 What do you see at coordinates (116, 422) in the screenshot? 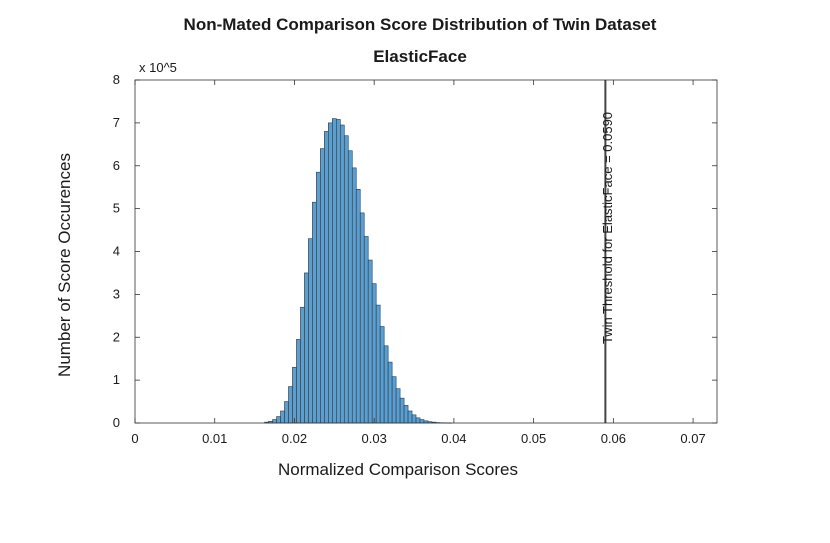
I see `y-tick-label: 0` at bounding box center [116, 422].